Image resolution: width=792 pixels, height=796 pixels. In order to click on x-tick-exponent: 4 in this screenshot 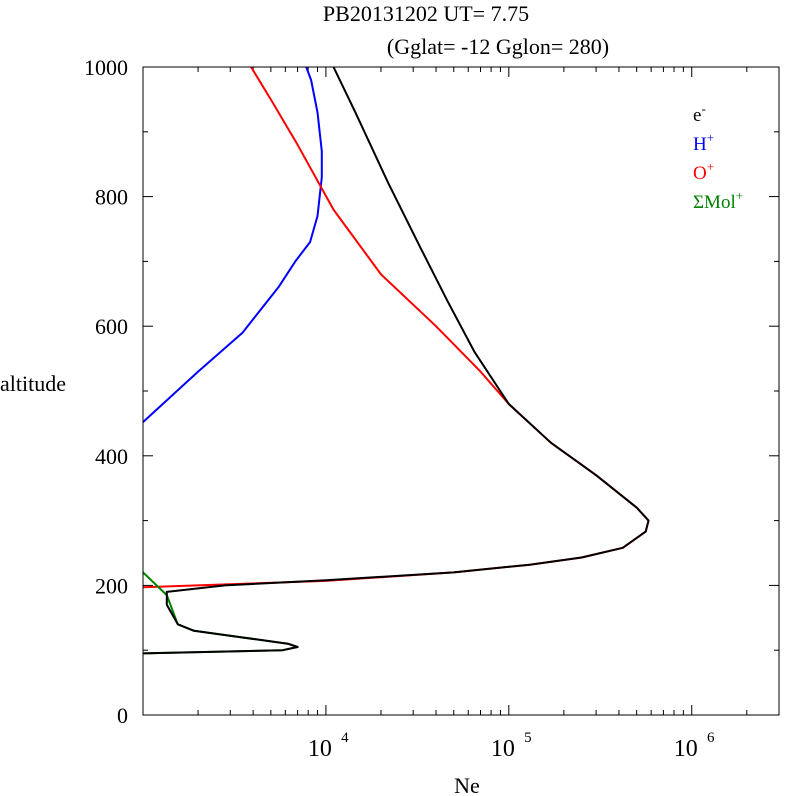, I will do `click(345, 738)`.